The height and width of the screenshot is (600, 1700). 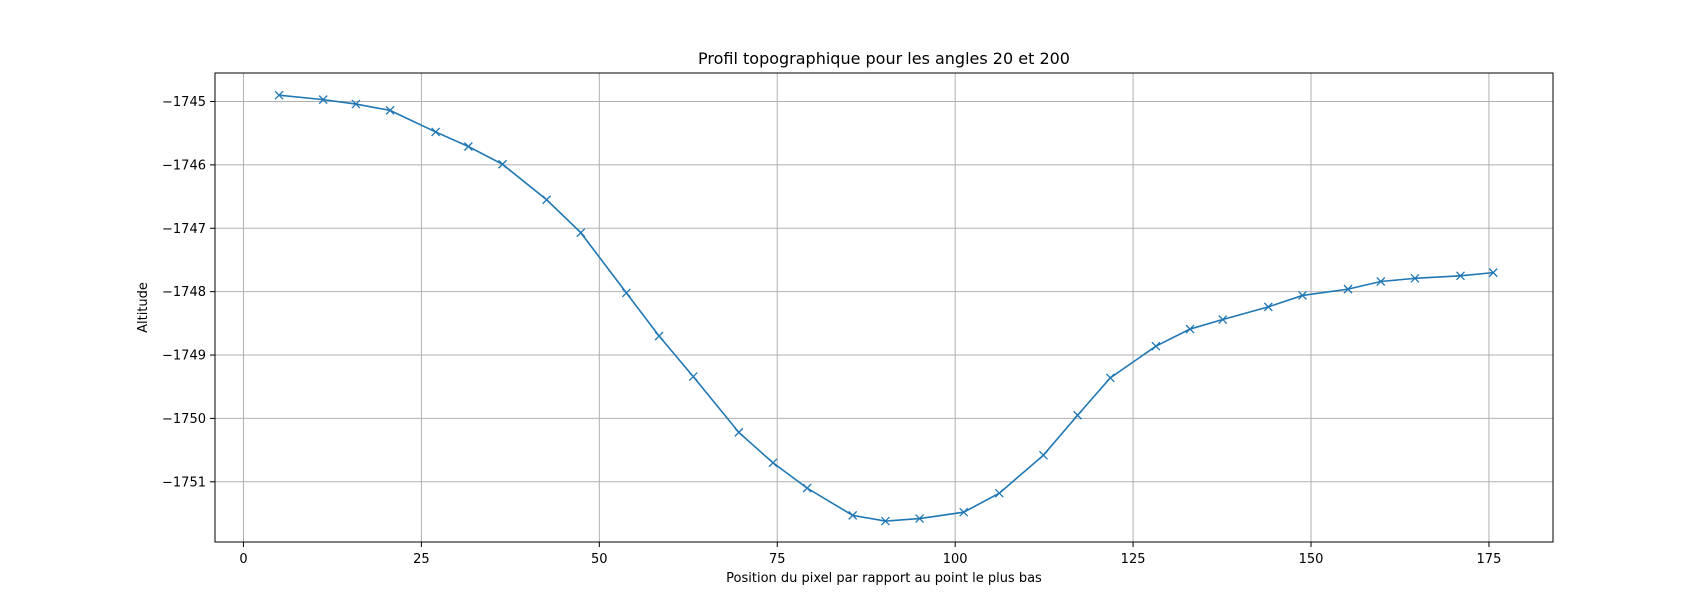 What do you see at coordinates (599, 559) in the screenshot?
I see `x-tick-label: 50` at bounding box center [599, 559].